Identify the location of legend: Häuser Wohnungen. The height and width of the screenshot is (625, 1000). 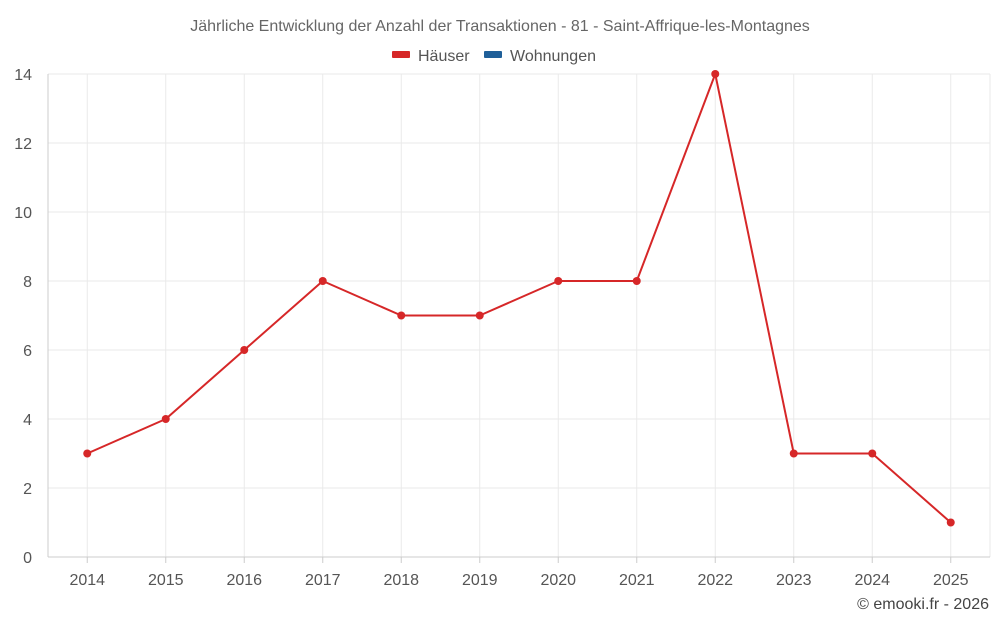
(494, 56).